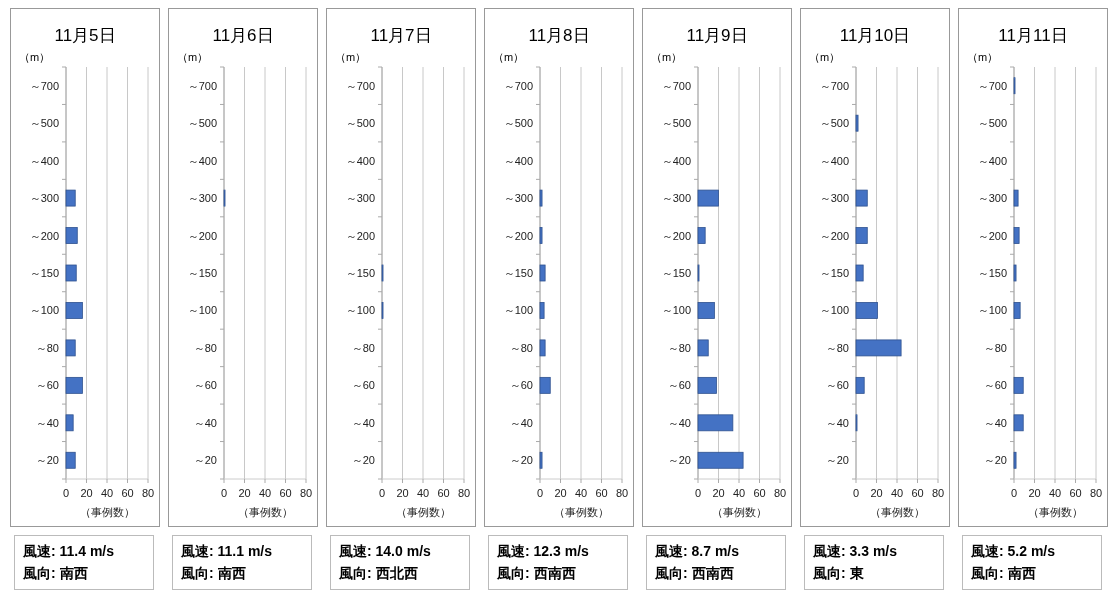  What do you see at coordinates (379, 573) in the screenshot?
I see `text: 風向: 西北西` at bounding box center [379, 573].